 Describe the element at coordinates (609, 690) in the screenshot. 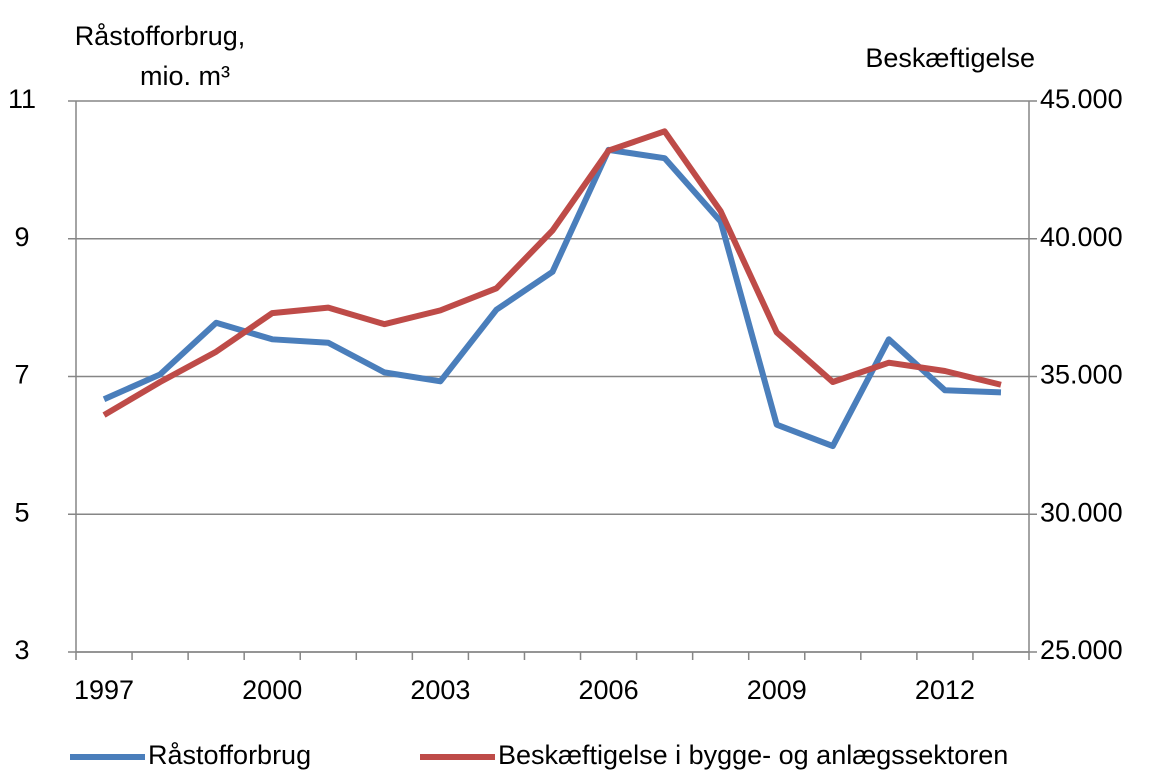

I see `x-tick-label: 2006` at that location.